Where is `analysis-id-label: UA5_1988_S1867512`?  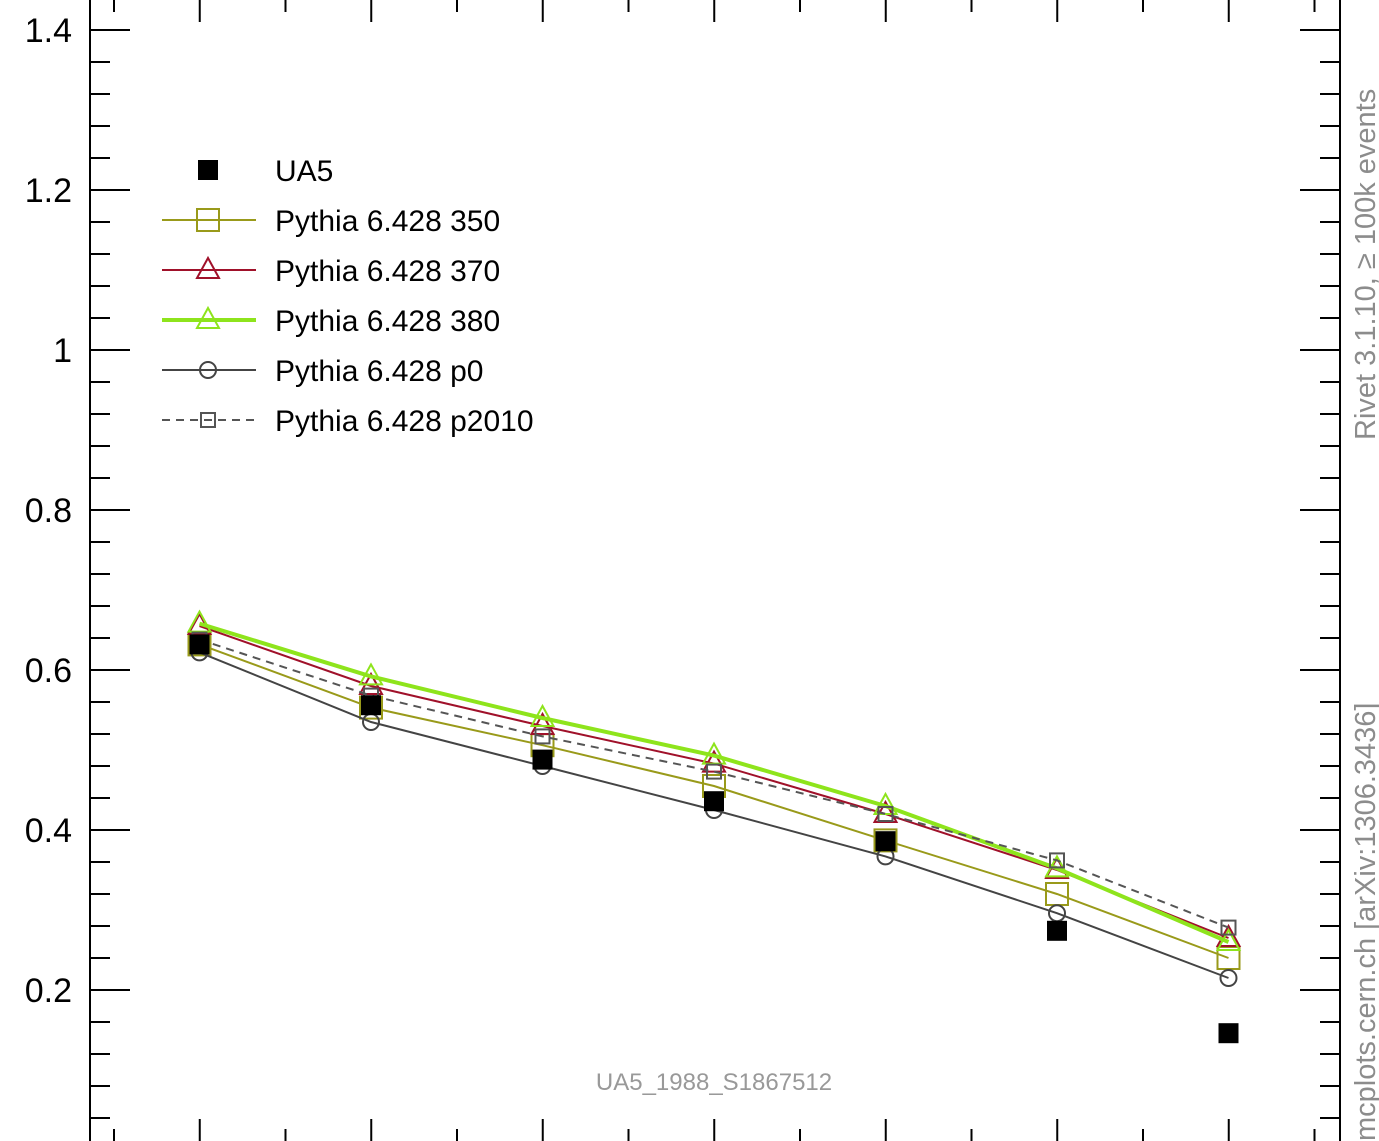
analysis-id-label: UA5_1988_S1867512 is located at coordinates (714, 1082).